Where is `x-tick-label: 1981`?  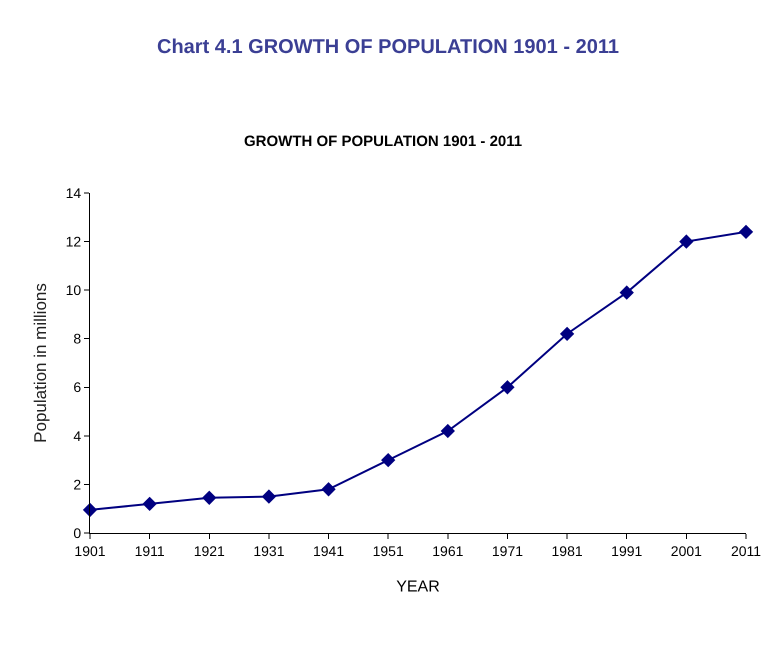
x-tick-label: 1981 is located at coordinates (567, 550).